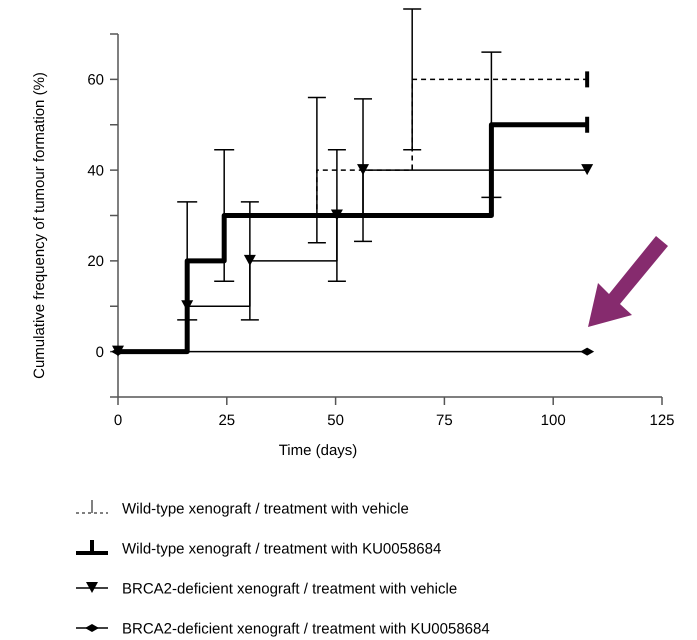  I want to click on y-tick-label: 20, so click(95, 261).